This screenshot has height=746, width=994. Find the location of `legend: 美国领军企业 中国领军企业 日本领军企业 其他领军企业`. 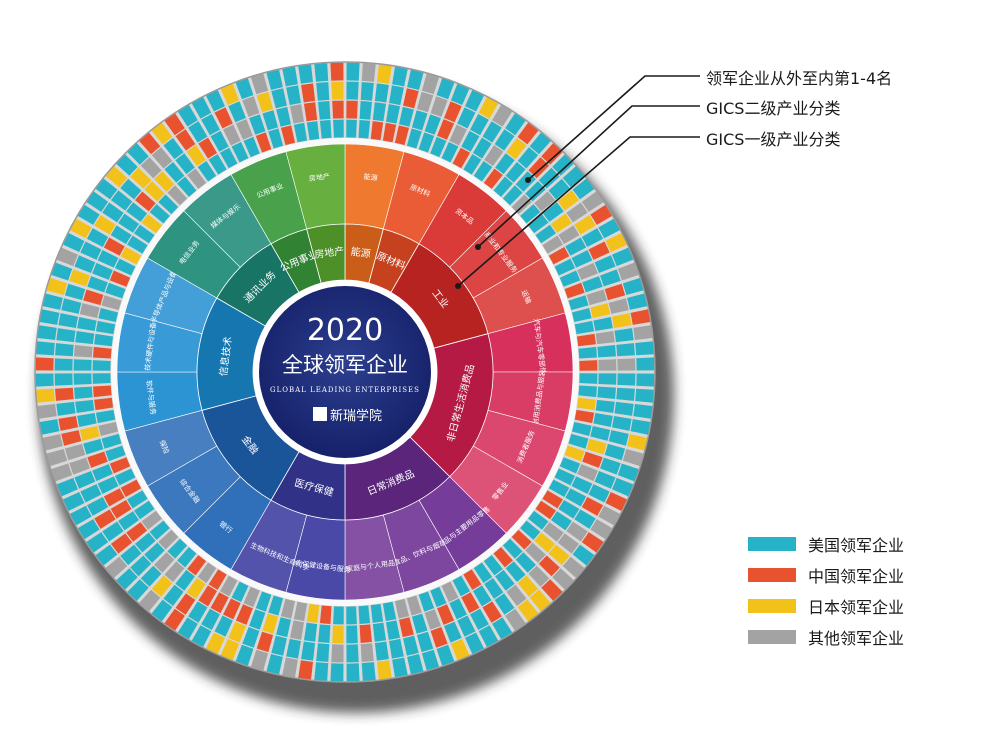

legend: 美国领军企业 中国领军企业 日本领军企业 其他领军企业 is located at coordinates (826, 590).